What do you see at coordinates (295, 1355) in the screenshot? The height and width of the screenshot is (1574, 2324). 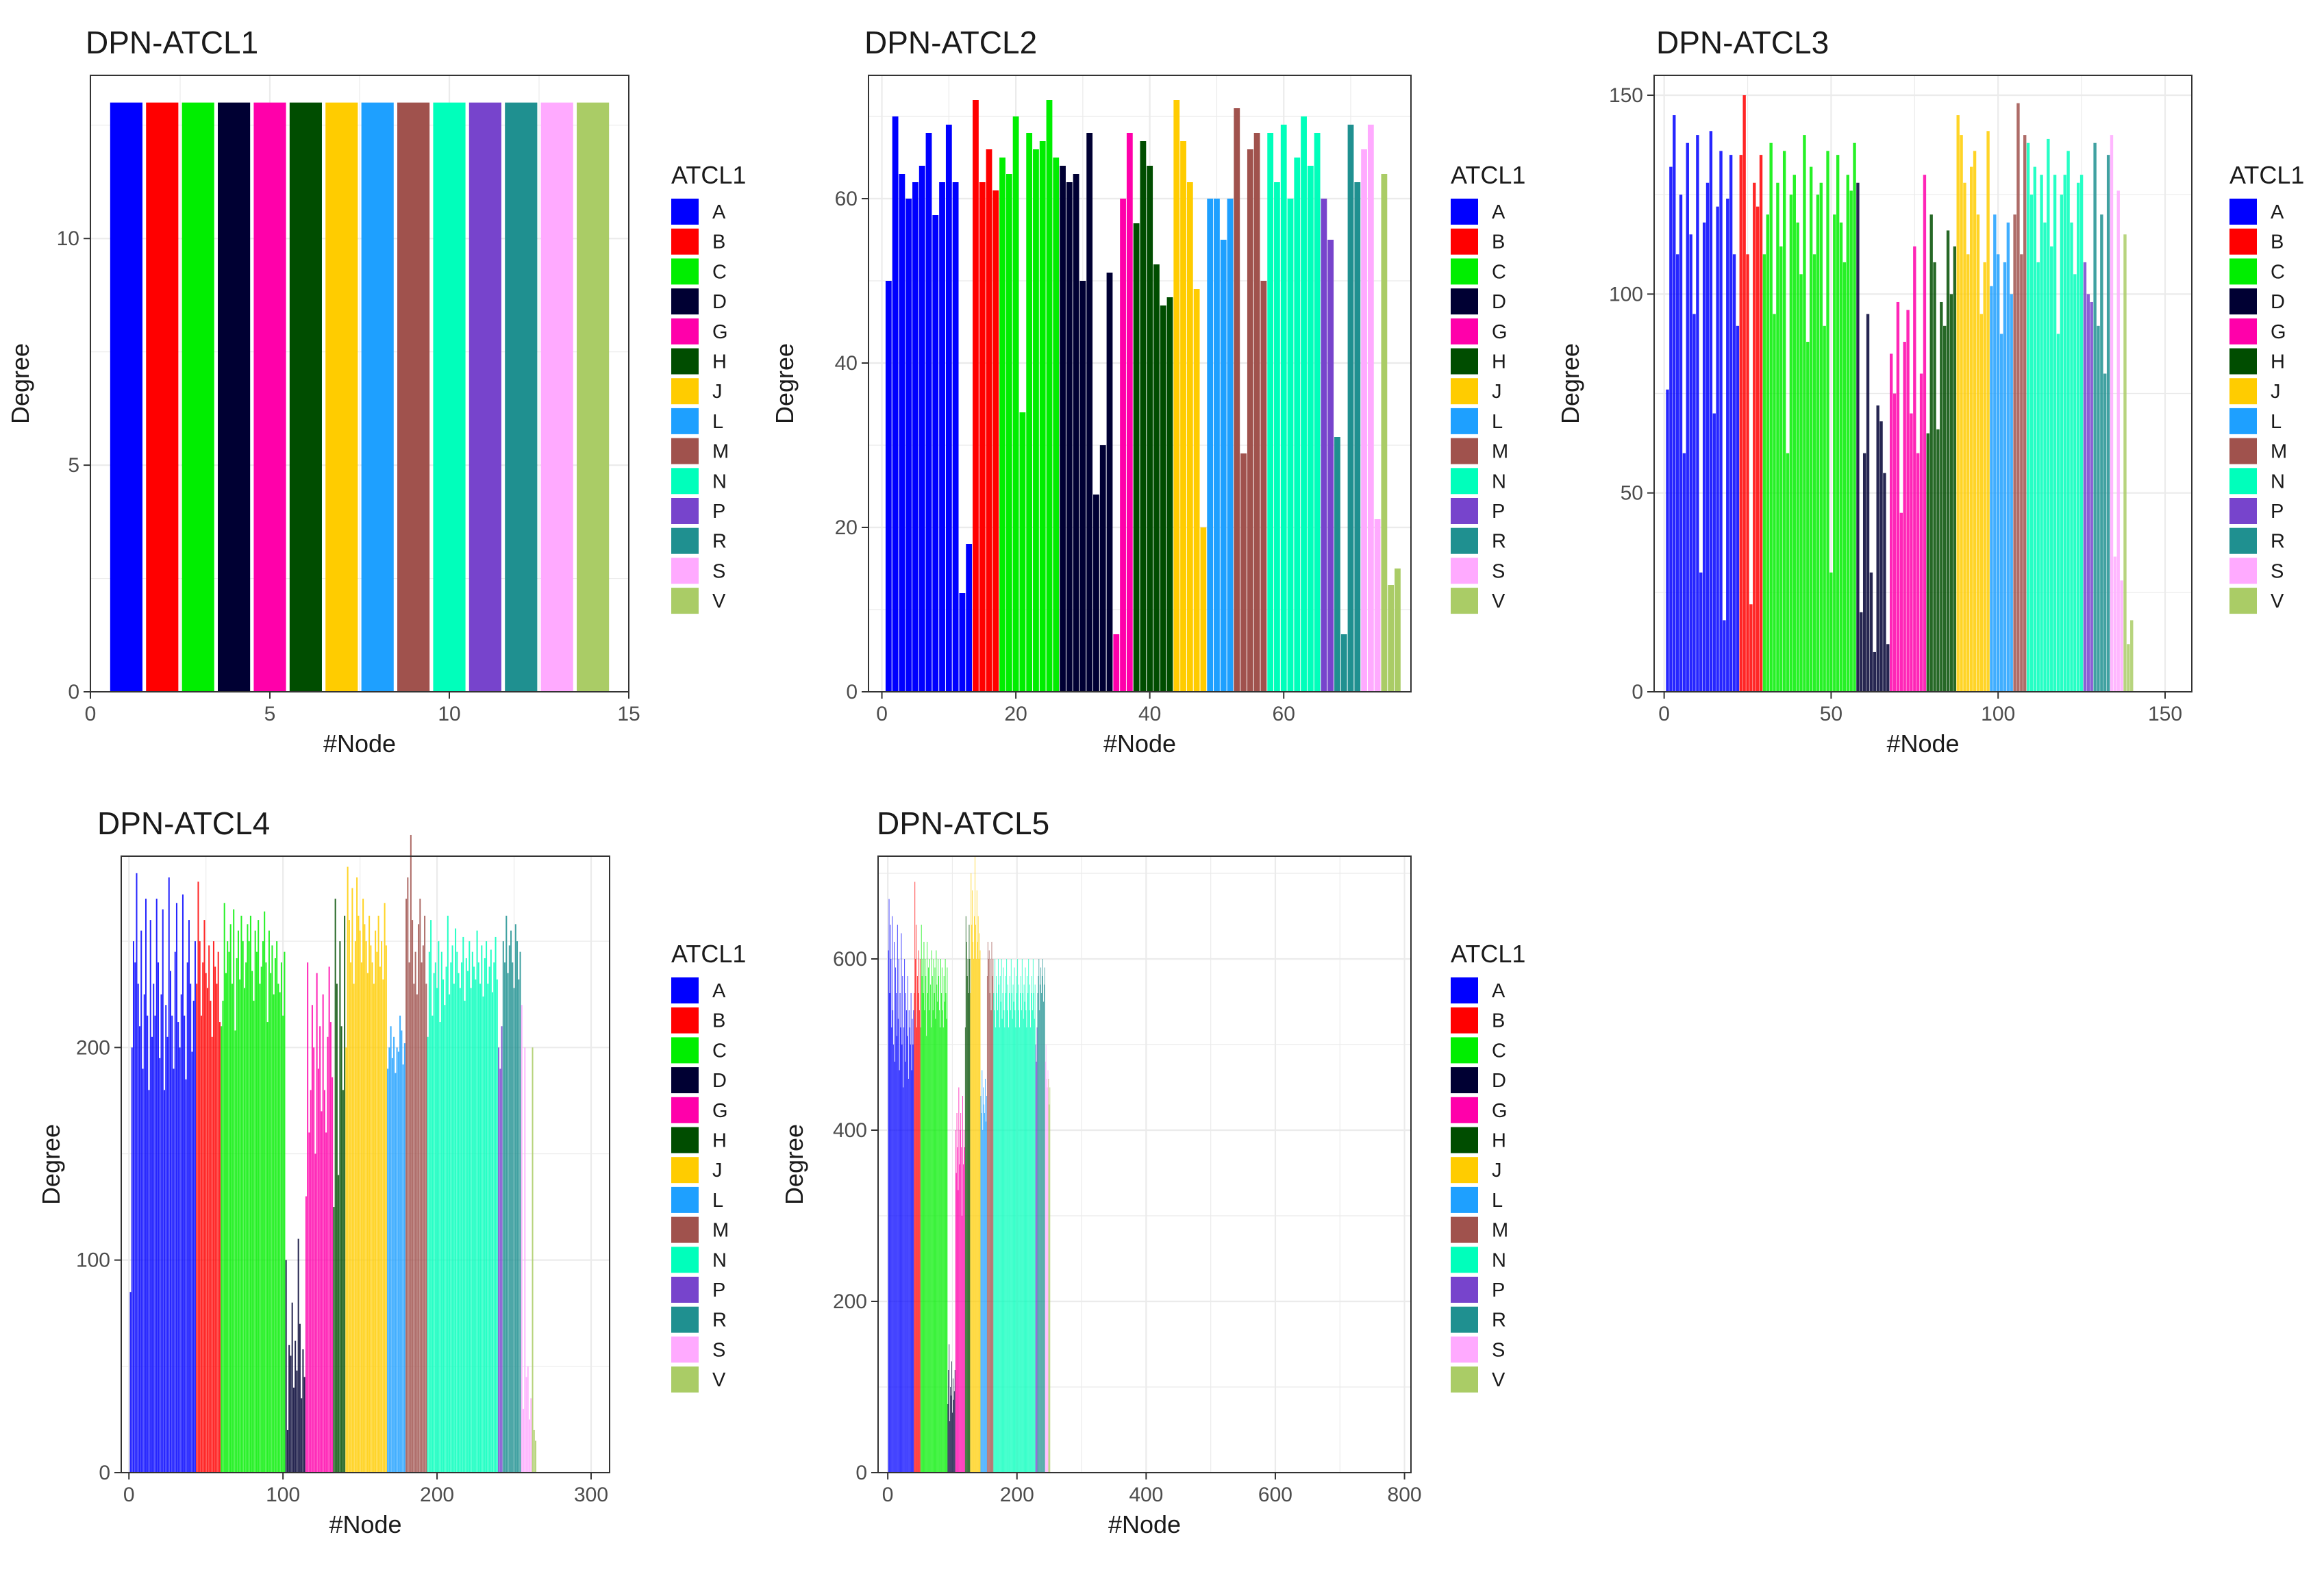 I see `bar-group-D` at bounding box center [295, 1355].